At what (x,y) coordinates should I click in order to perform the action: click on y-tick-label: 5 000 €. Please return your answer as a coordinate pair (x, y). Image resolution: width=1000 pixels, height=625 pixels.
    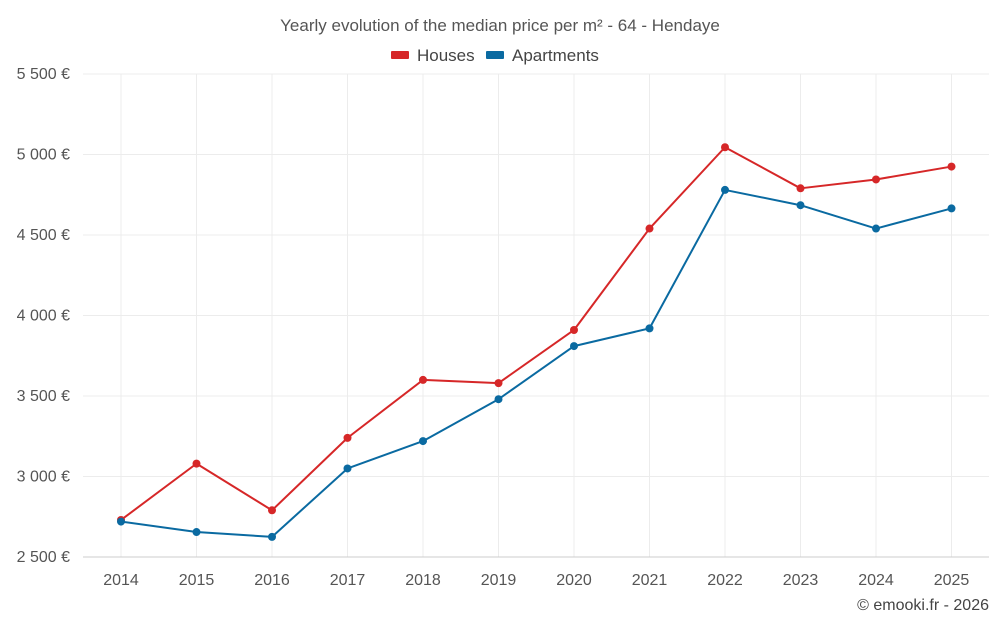
    Looking at the image, I should click on (43, 155).